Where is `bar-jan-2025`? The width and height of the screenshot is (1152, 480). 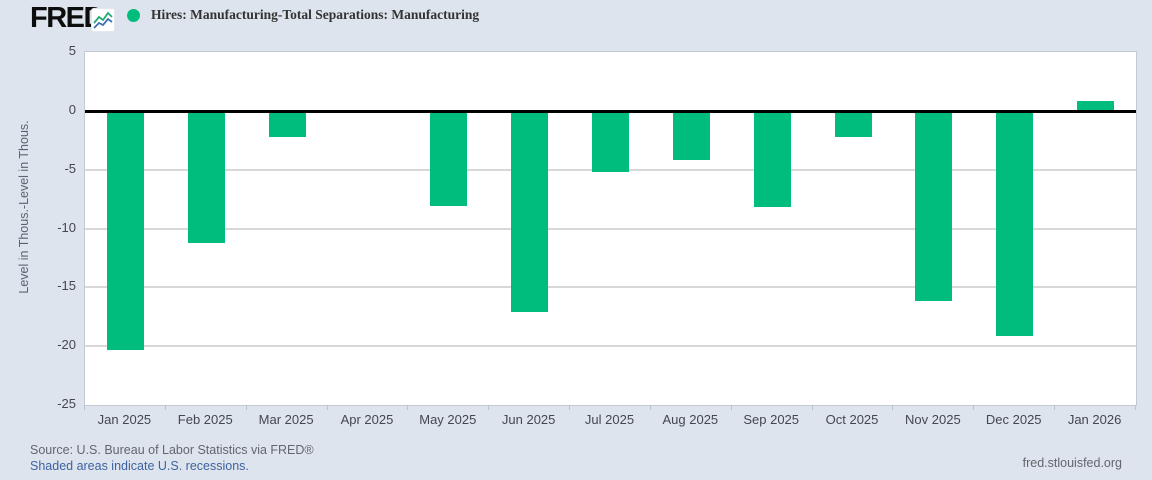 bar-jan-2025 is located at coordinates (125, 230).